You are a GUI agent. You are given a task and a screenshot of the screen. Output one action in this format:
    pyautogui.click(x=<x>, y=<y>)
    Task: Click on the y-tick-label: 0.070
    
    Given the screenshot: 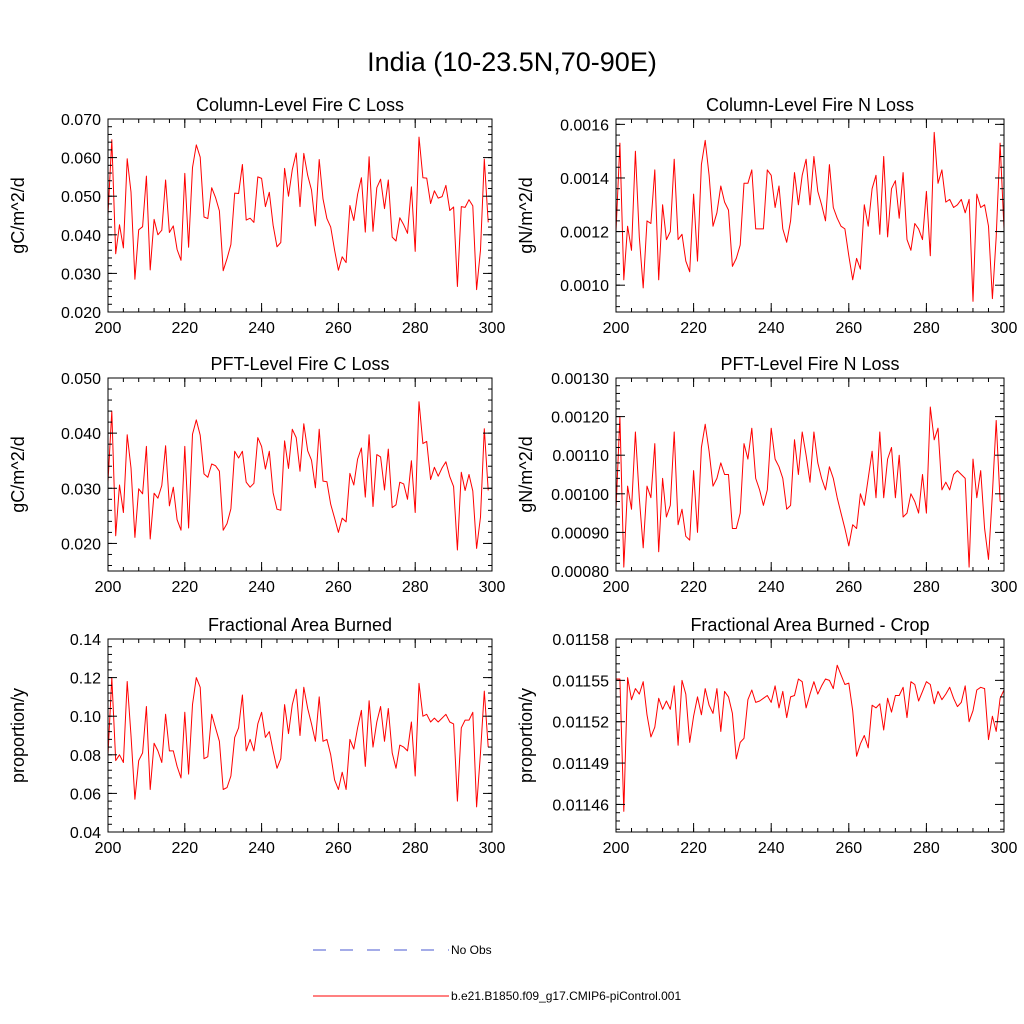 What is the action you would take?
    pyautogui.click(x=81, y=120)
    